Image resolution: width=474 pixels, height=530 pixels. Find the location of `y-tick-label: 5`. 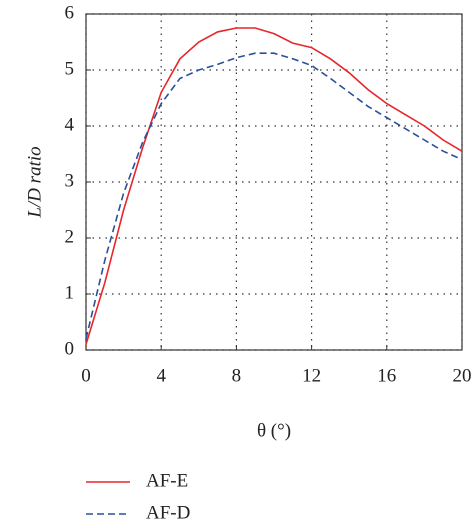

y-tick-label: 5 is located at coordinates (70, 68).